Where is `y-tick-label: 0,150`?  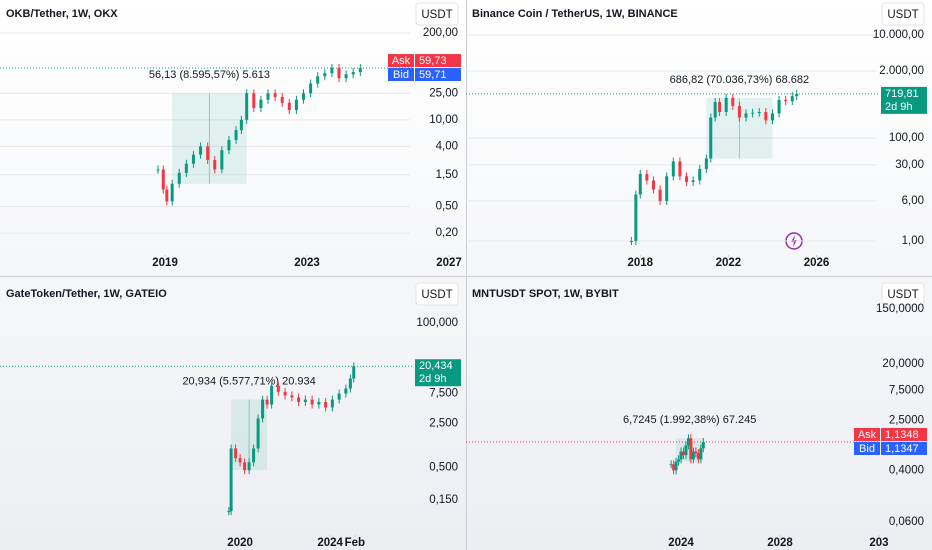
y-tick-label: 0,150 is located at coordinates (443, 500).